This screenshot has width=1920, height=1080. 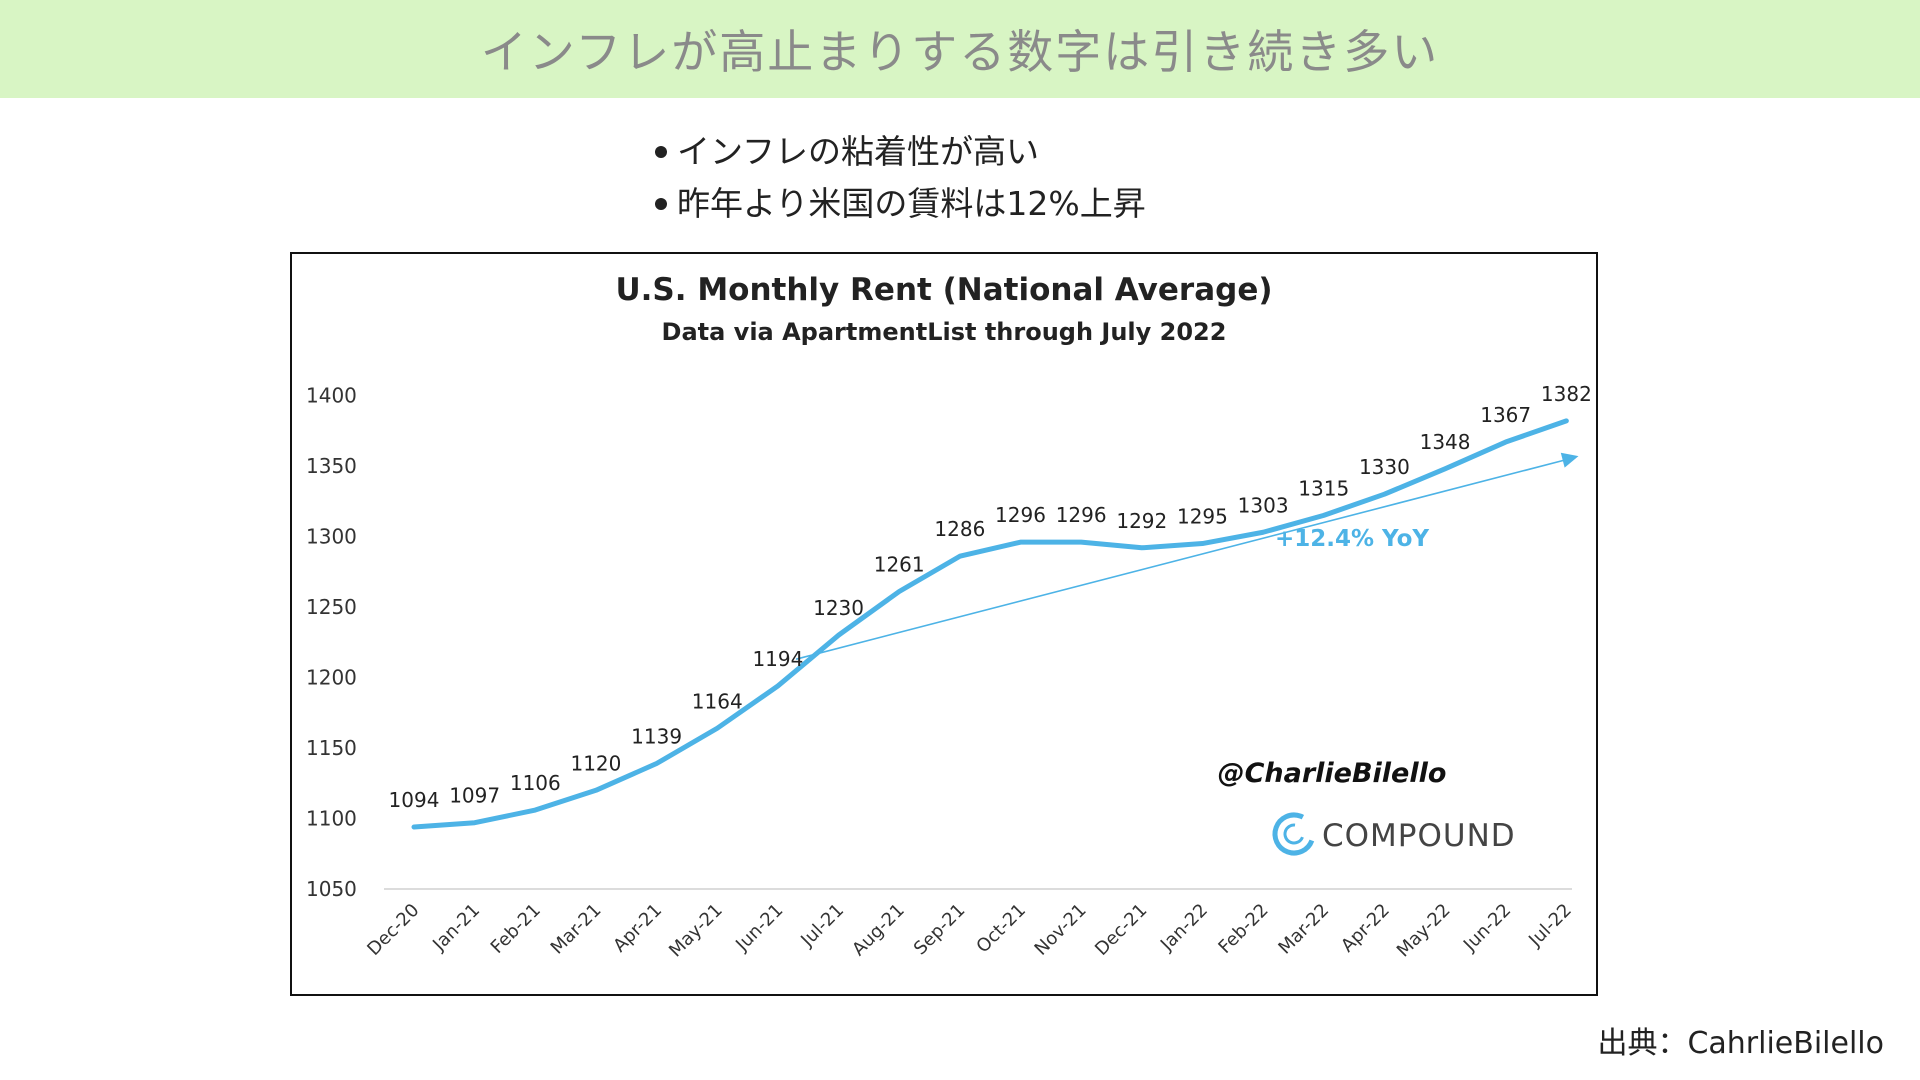 I want to click on chart-subtitle: Data via ApartmentList through July 2022, so click(x=944, y=332).